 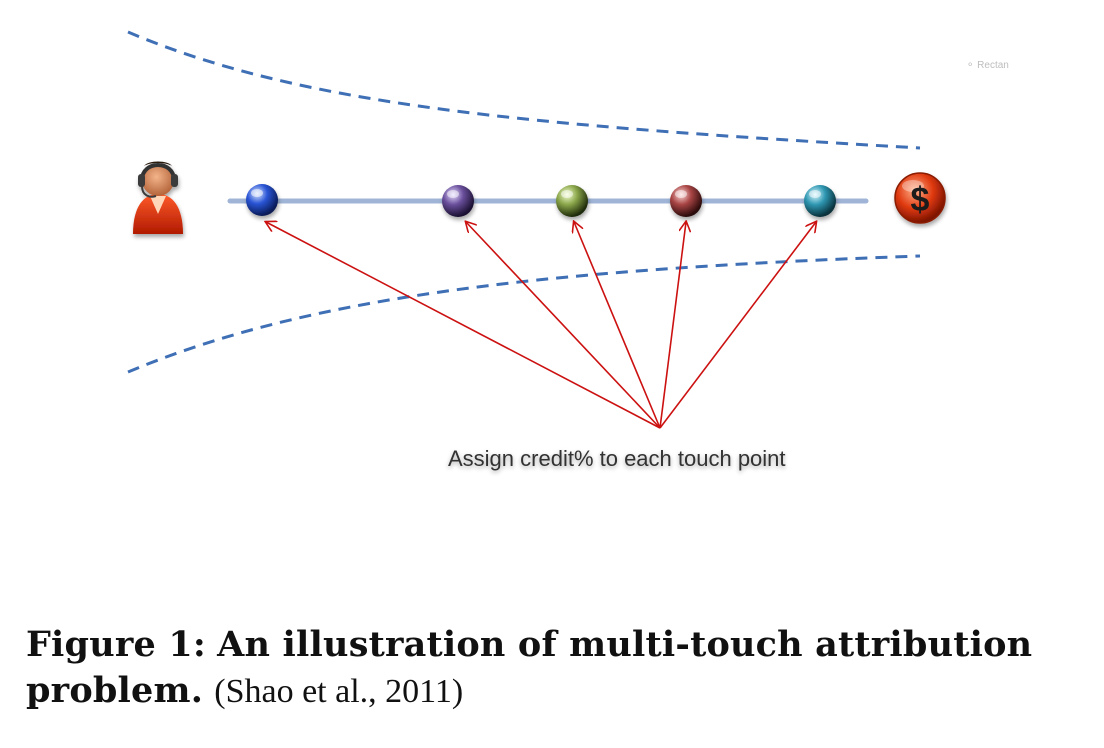 I want to click on funnel-upper-boundary, so click(x=524, y=90).